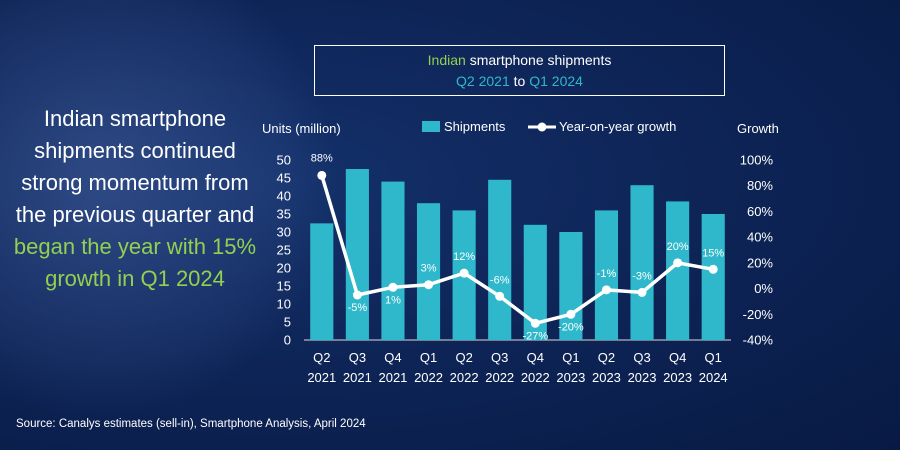 This screenshot has height=450, width=900. I want to click on left-tick-label: 30, so click(284, 232).